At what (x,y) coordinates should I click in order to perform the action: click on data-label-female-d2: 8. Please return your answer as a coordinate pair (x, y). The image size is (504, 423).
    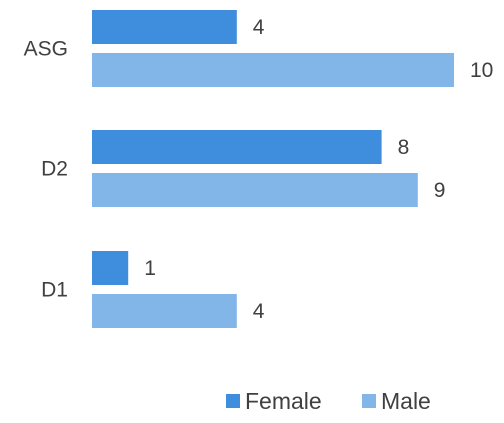
    Looking at the image, I should click on (404, 147).